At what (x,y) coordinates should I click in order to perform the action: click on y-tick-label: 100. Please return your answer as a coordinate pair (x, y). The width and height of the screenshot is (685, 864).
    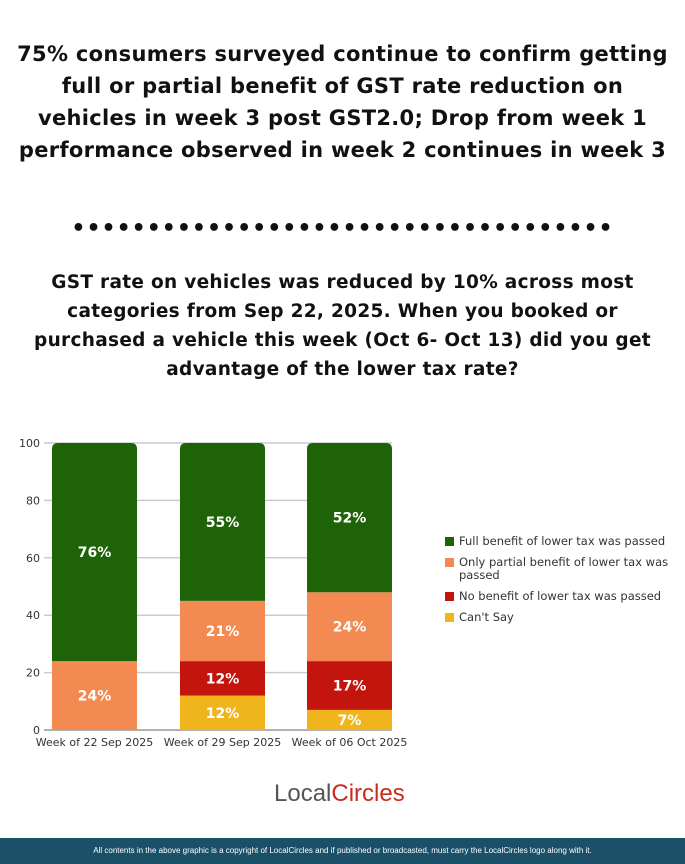
    Looking at the image, I should click on (29, 443).